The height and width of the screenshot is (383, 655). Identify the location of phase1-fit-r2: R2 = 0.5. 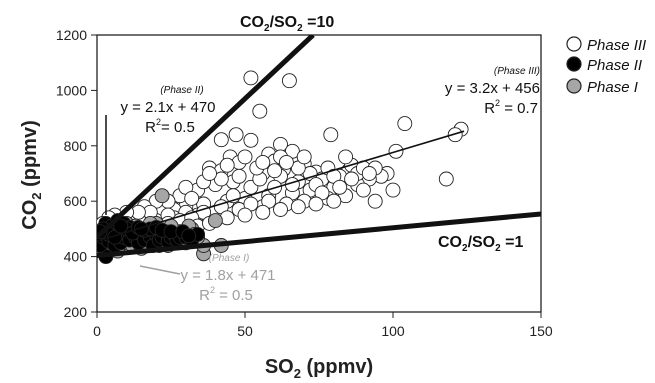
(226, 294).